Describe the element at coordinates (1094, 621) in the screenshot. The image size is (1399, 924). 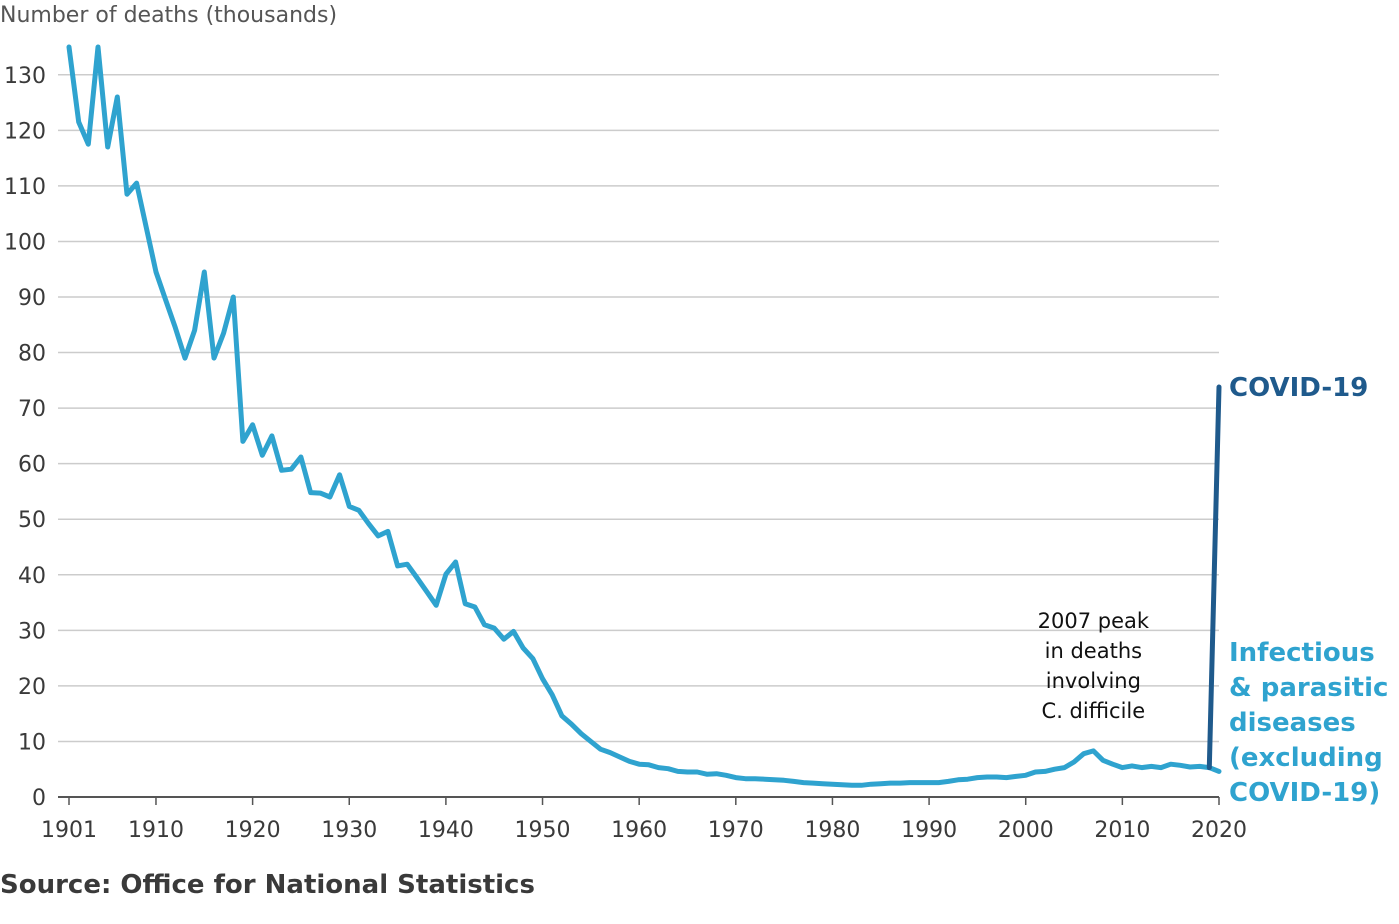
I see `annotation-line: 2007 peak` at that location.